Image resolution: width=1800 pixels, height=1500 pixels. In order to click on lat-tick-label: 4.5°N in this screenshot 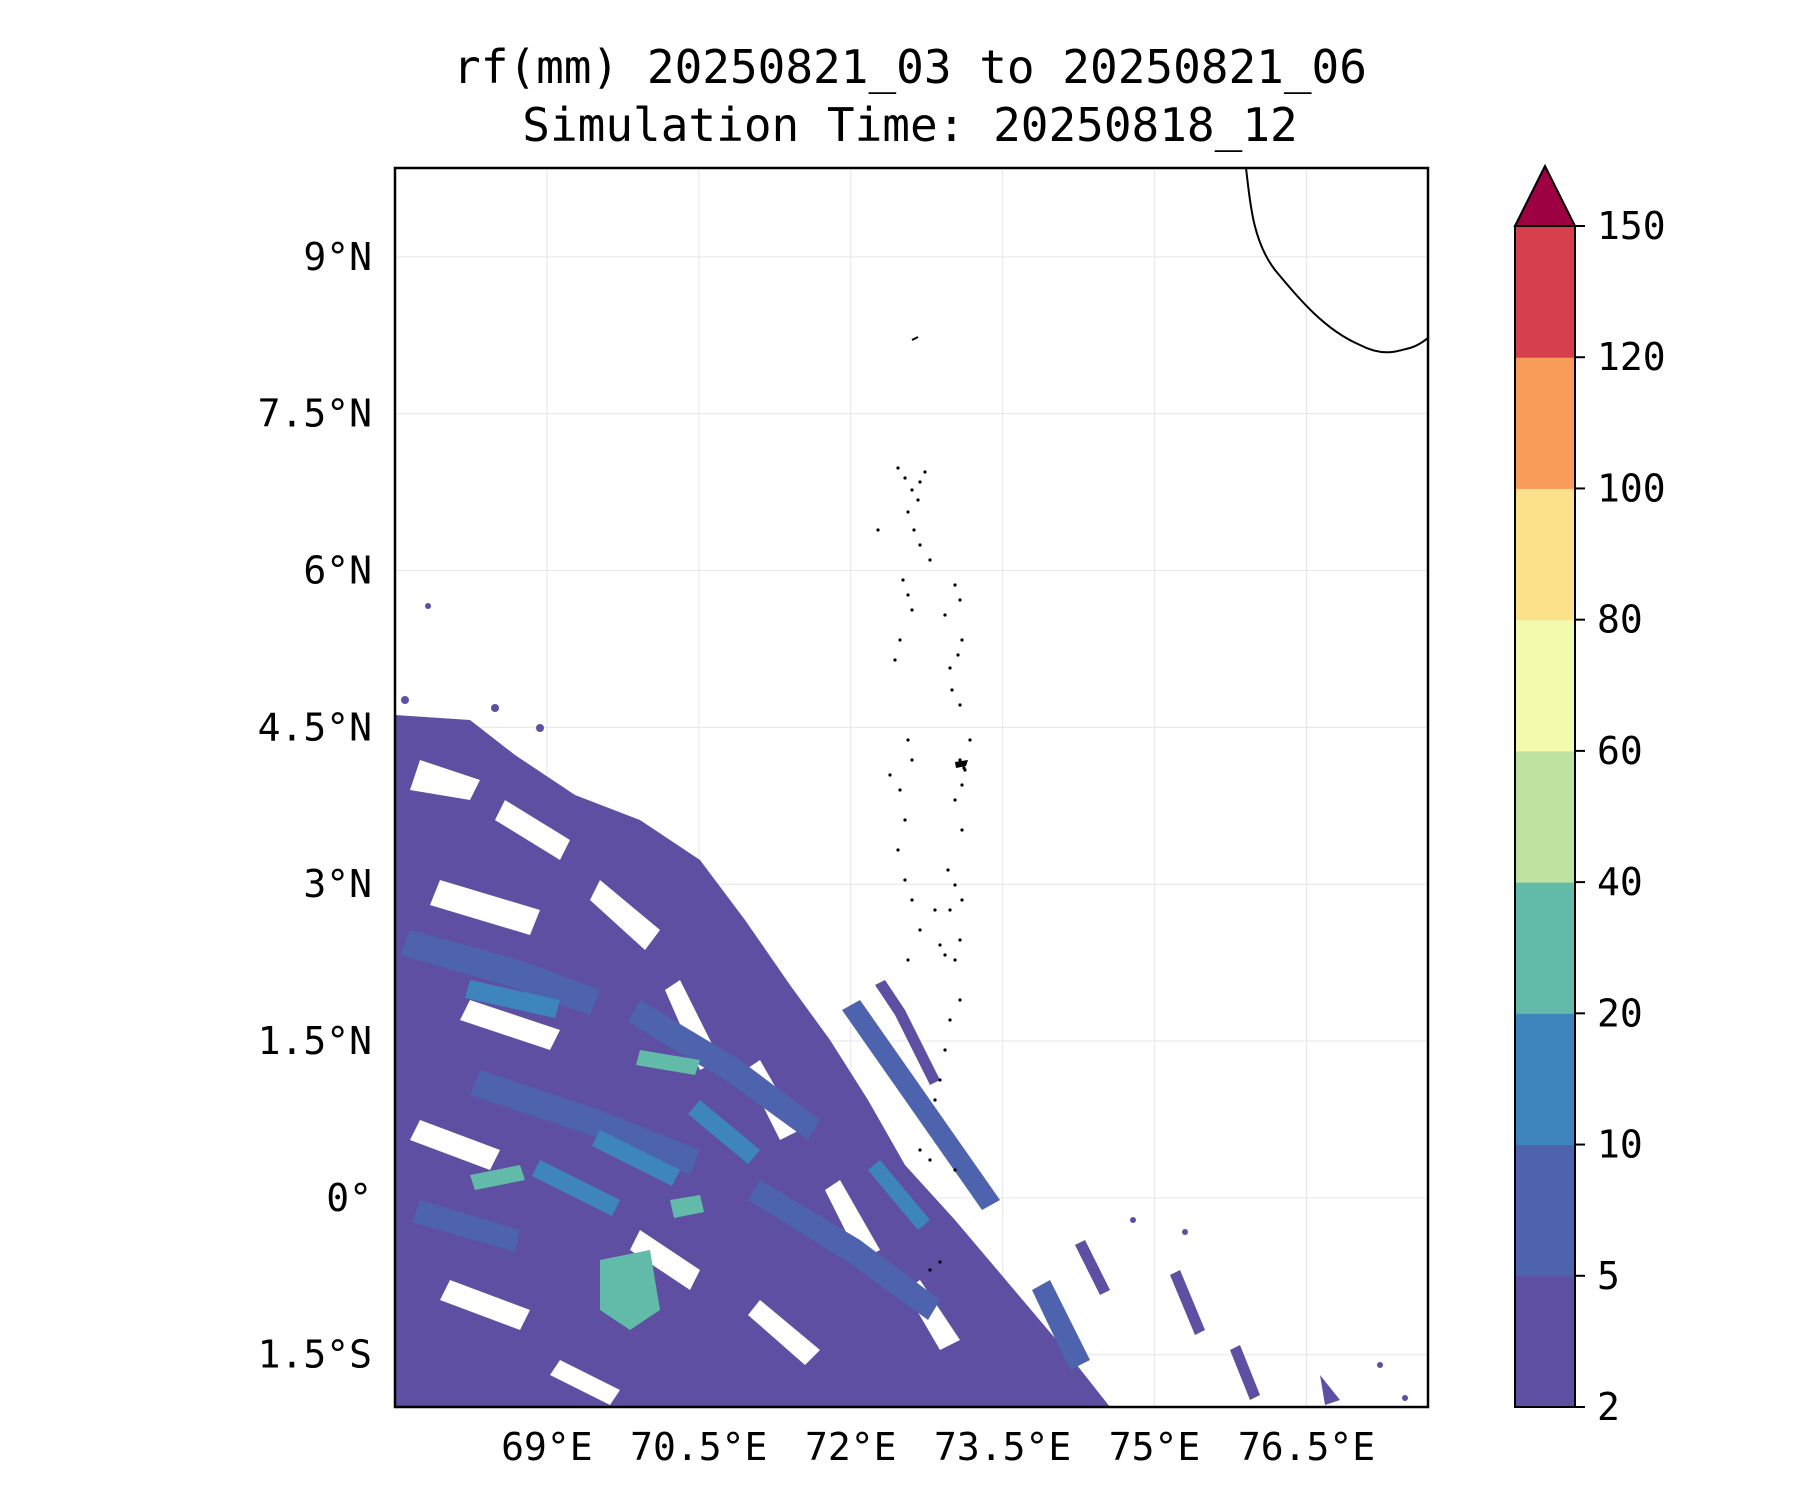, I will do `click(315, 727)`.